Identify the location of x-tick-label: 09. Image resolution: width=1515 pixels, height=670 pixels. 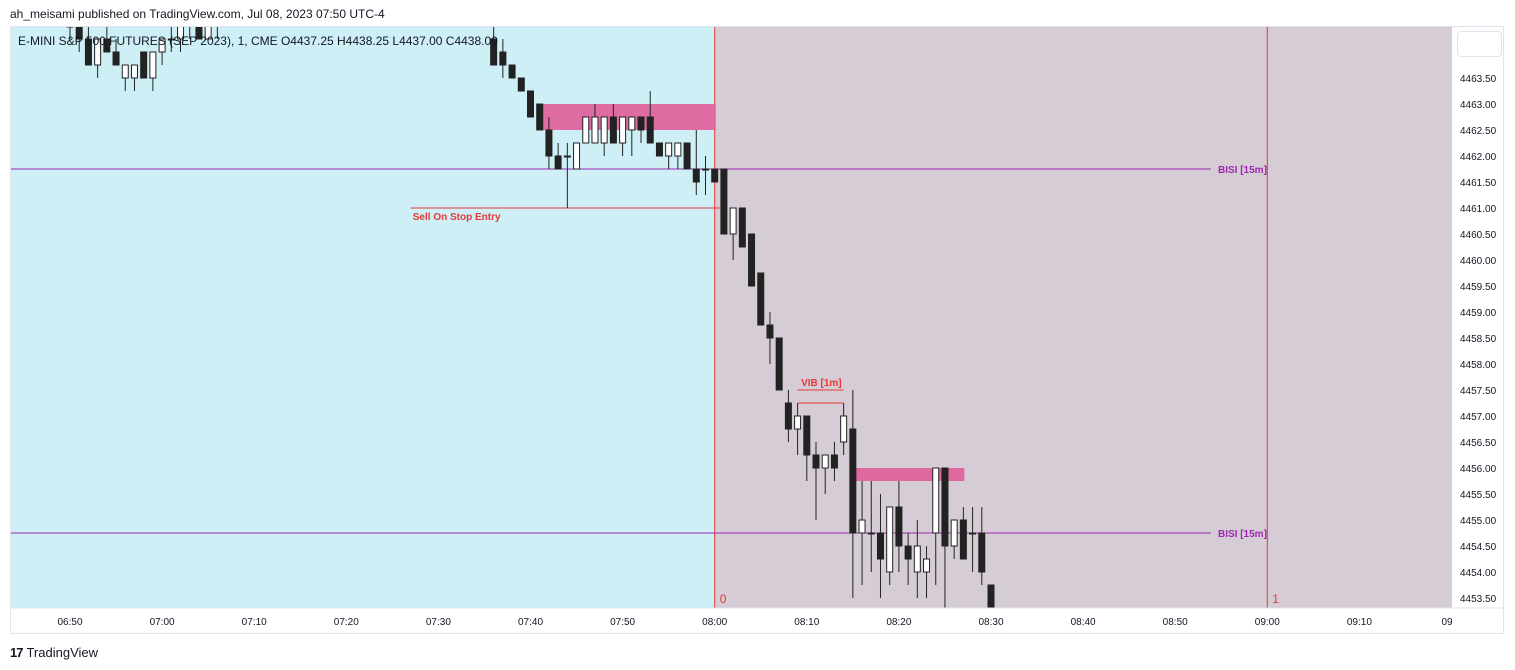
(1447, 622).